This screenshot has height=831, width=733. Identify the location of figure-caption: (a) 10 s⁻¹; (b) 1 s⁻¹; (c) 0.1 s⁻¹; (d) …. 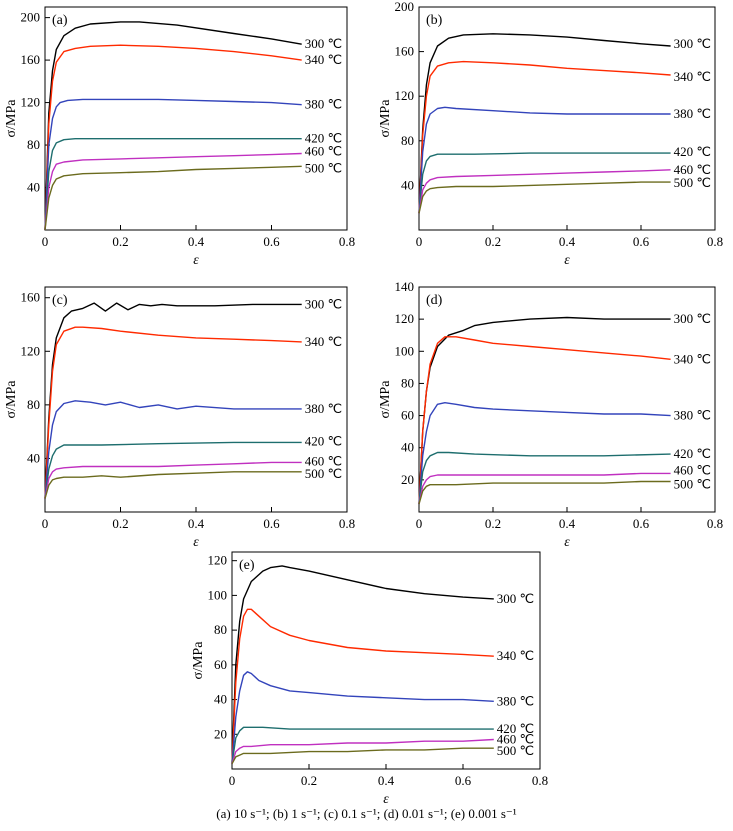
(366, 813).